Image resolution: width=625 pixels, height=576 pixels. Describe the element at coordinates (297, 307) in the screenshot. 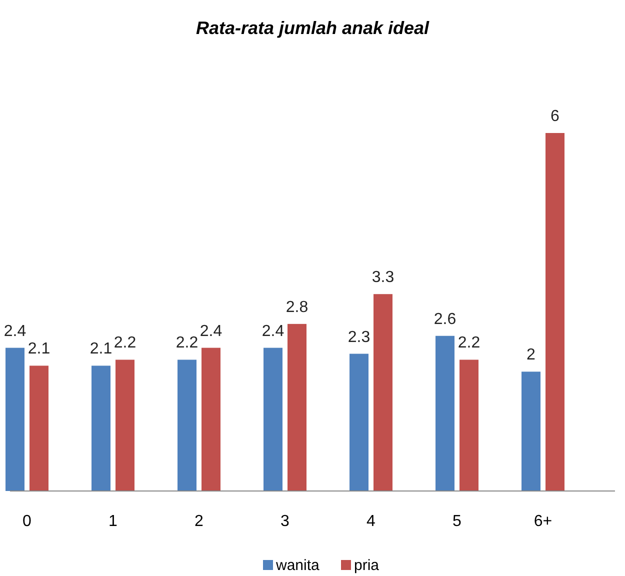

I see `data-label: 2.8` at that location.